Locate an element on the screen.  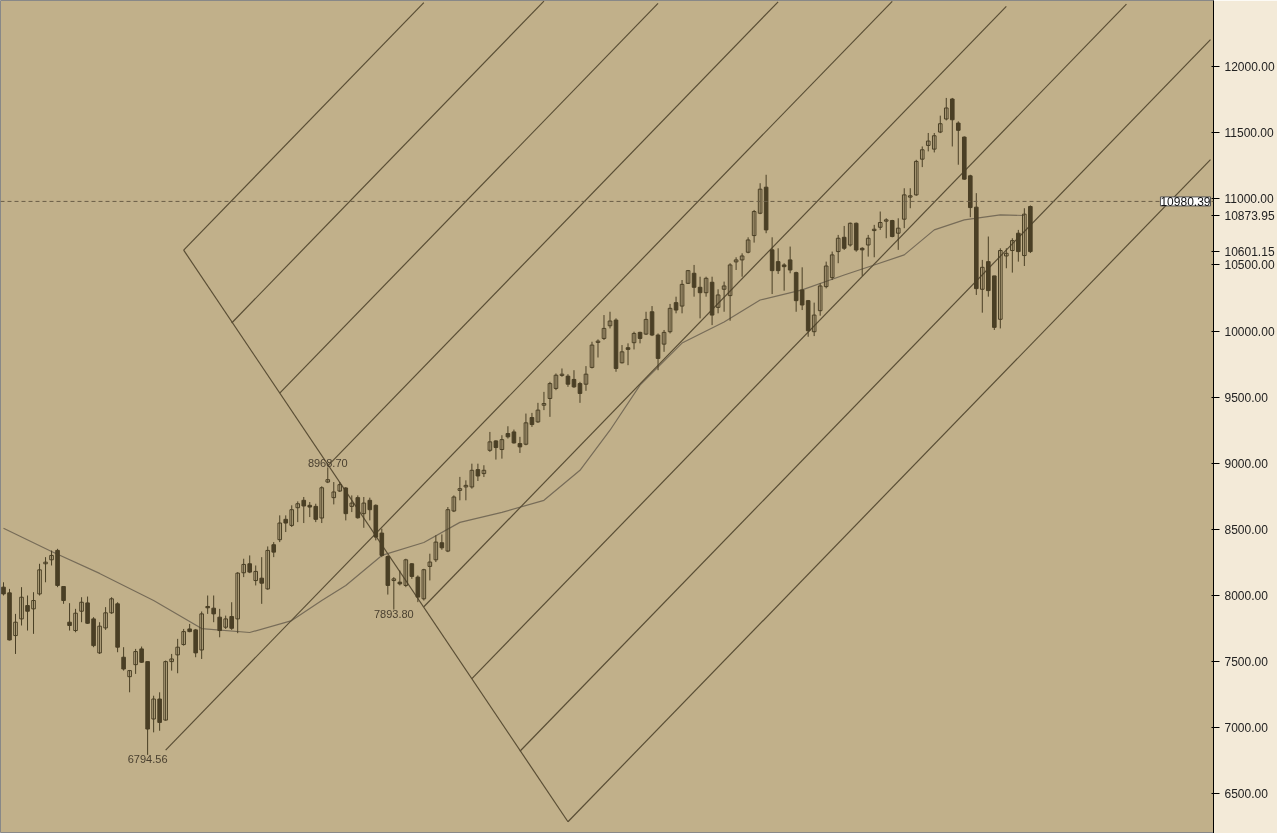
y-tick-label: 10500.00 is located at coordinates (1249, 265).